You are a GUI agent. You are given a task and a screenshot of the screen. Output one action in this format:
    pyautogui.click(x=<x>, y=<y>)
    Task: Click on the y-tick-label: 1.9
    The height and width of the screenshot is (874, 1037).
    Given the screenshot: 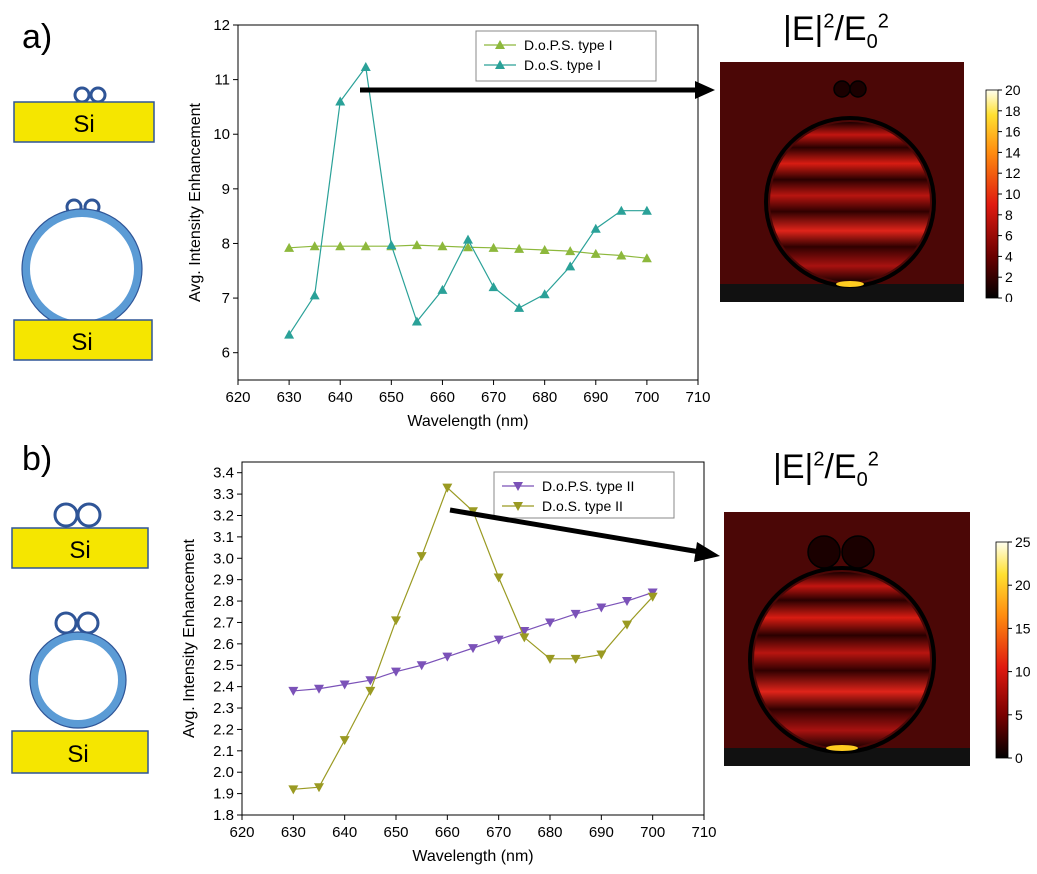 What is the action you would take?
    pyautogui.click(x=223, y=794)
    